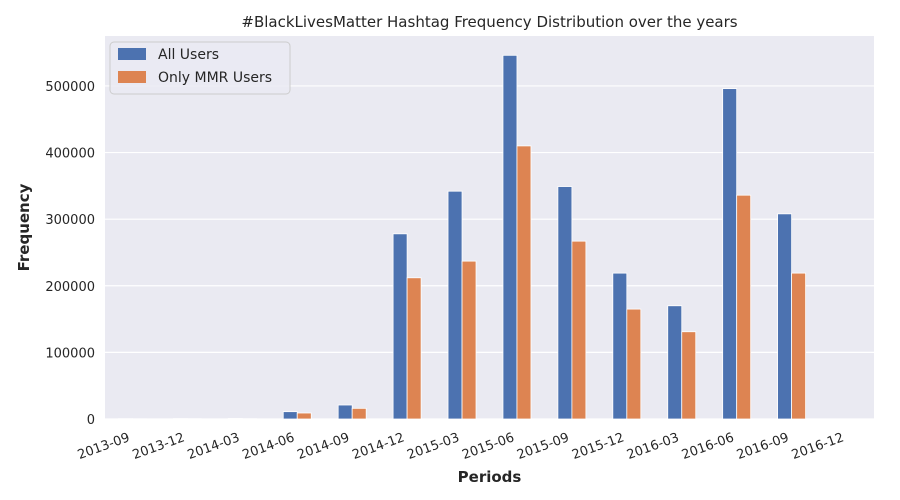 The image size is (900, 500). Describe the element at coordinates (323, 446) in the screenshot. I see `x-tick-label: 2014-09` at that location.